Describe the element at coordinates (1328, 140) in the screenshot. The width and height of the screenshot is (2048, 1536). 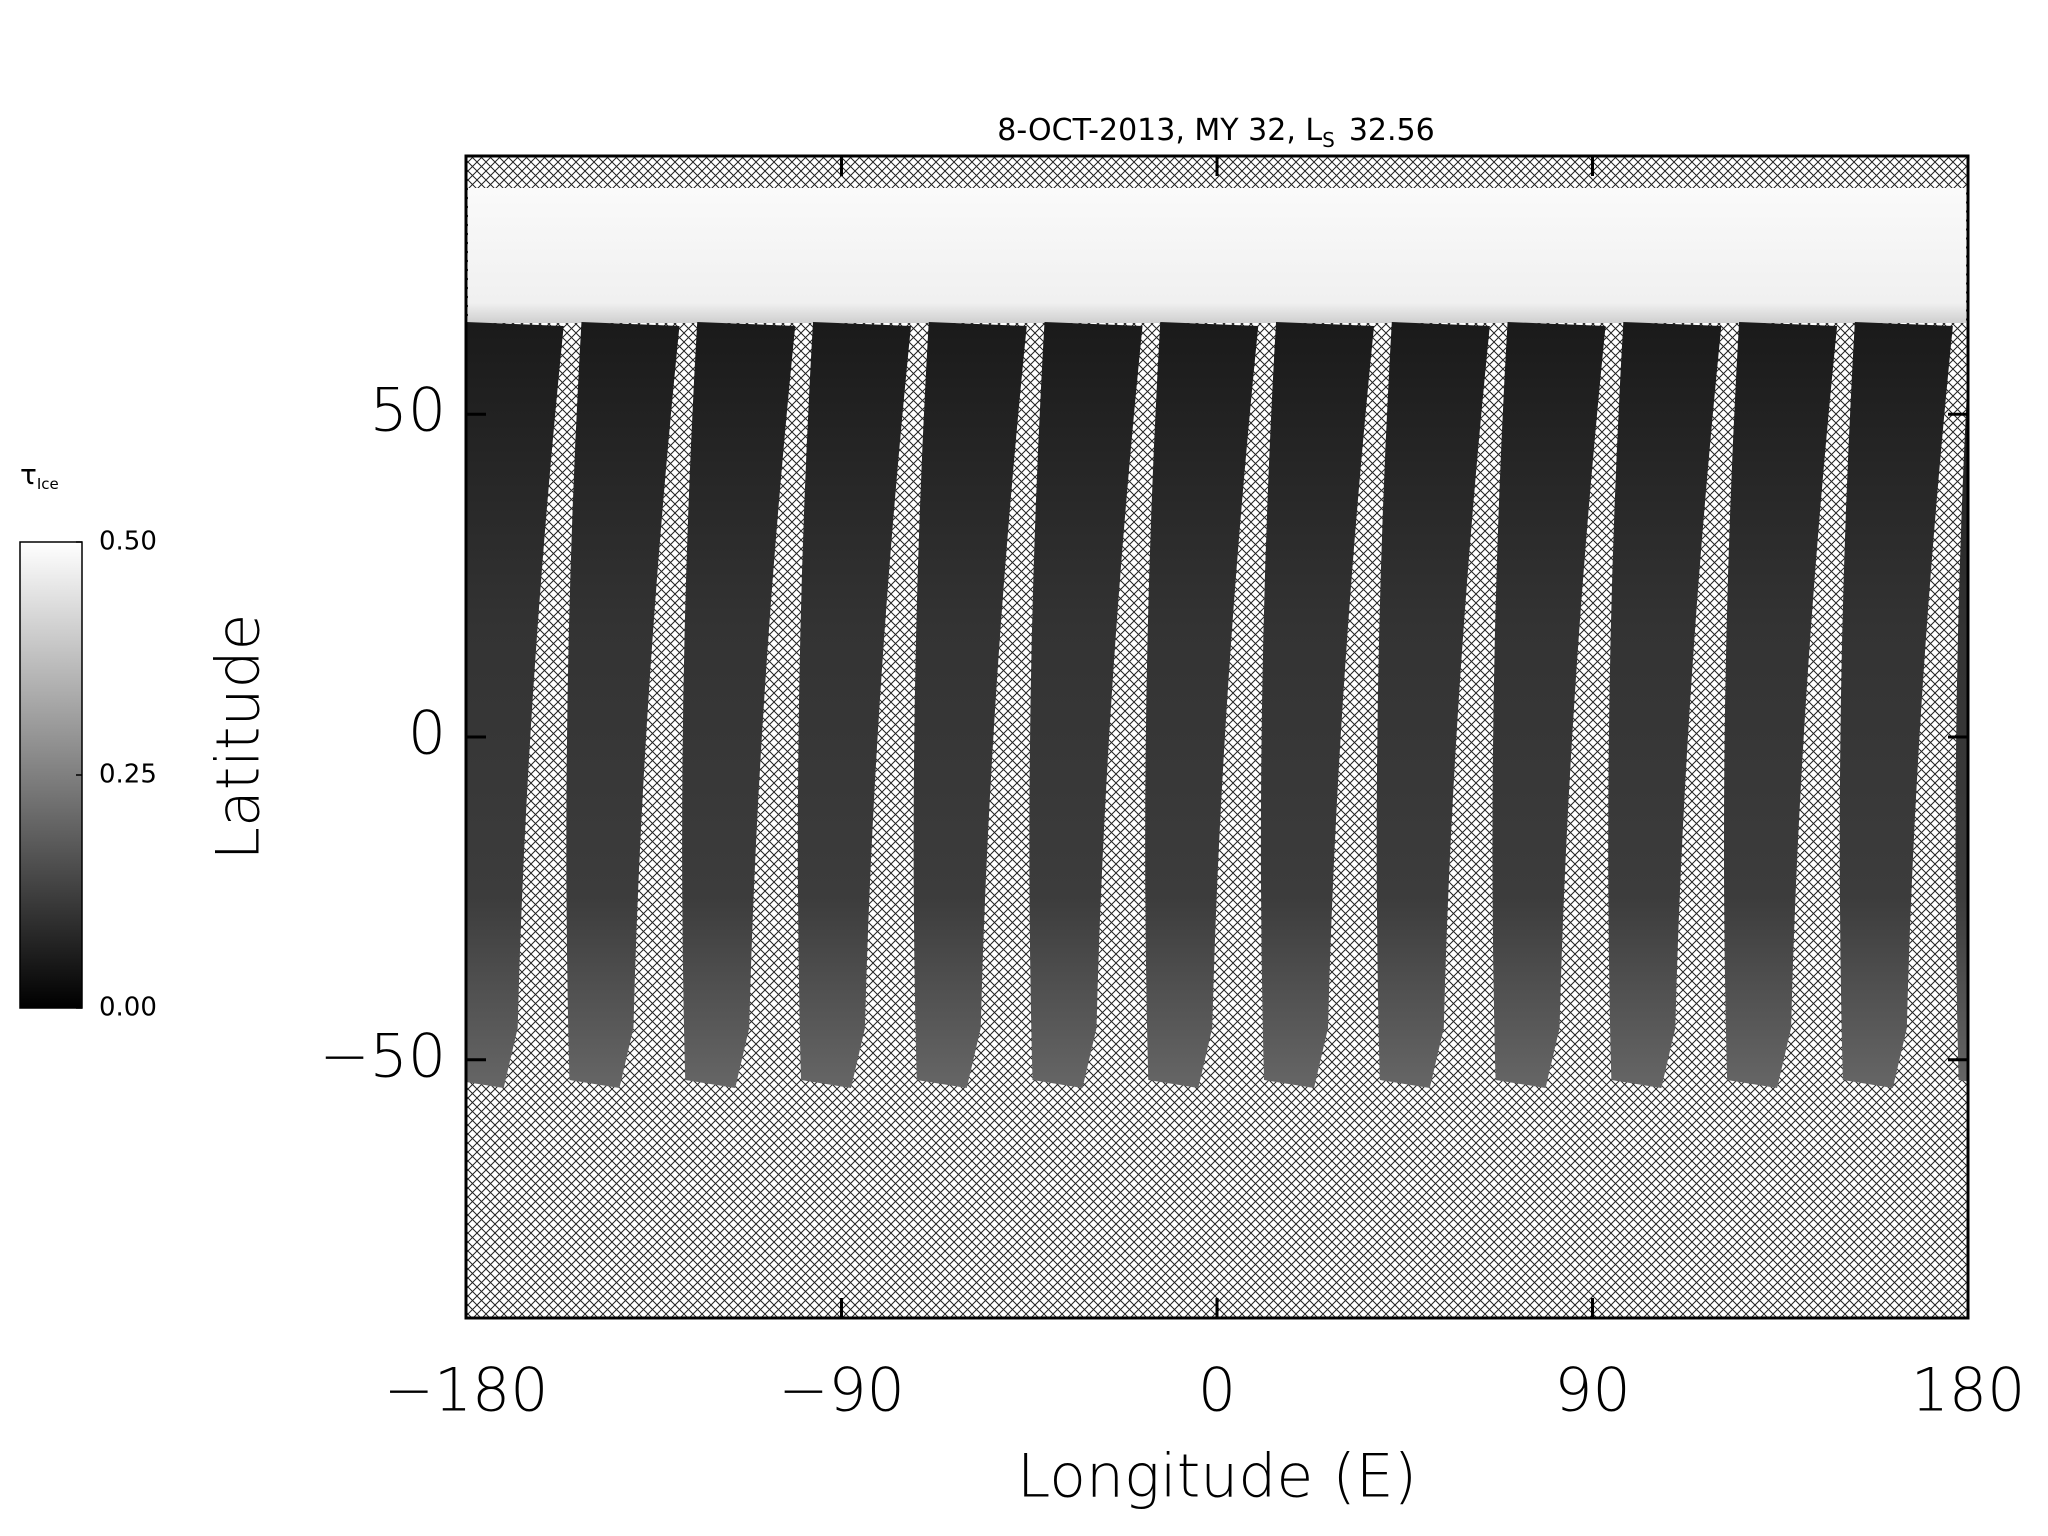
I see `title-subscript: S` at that location.